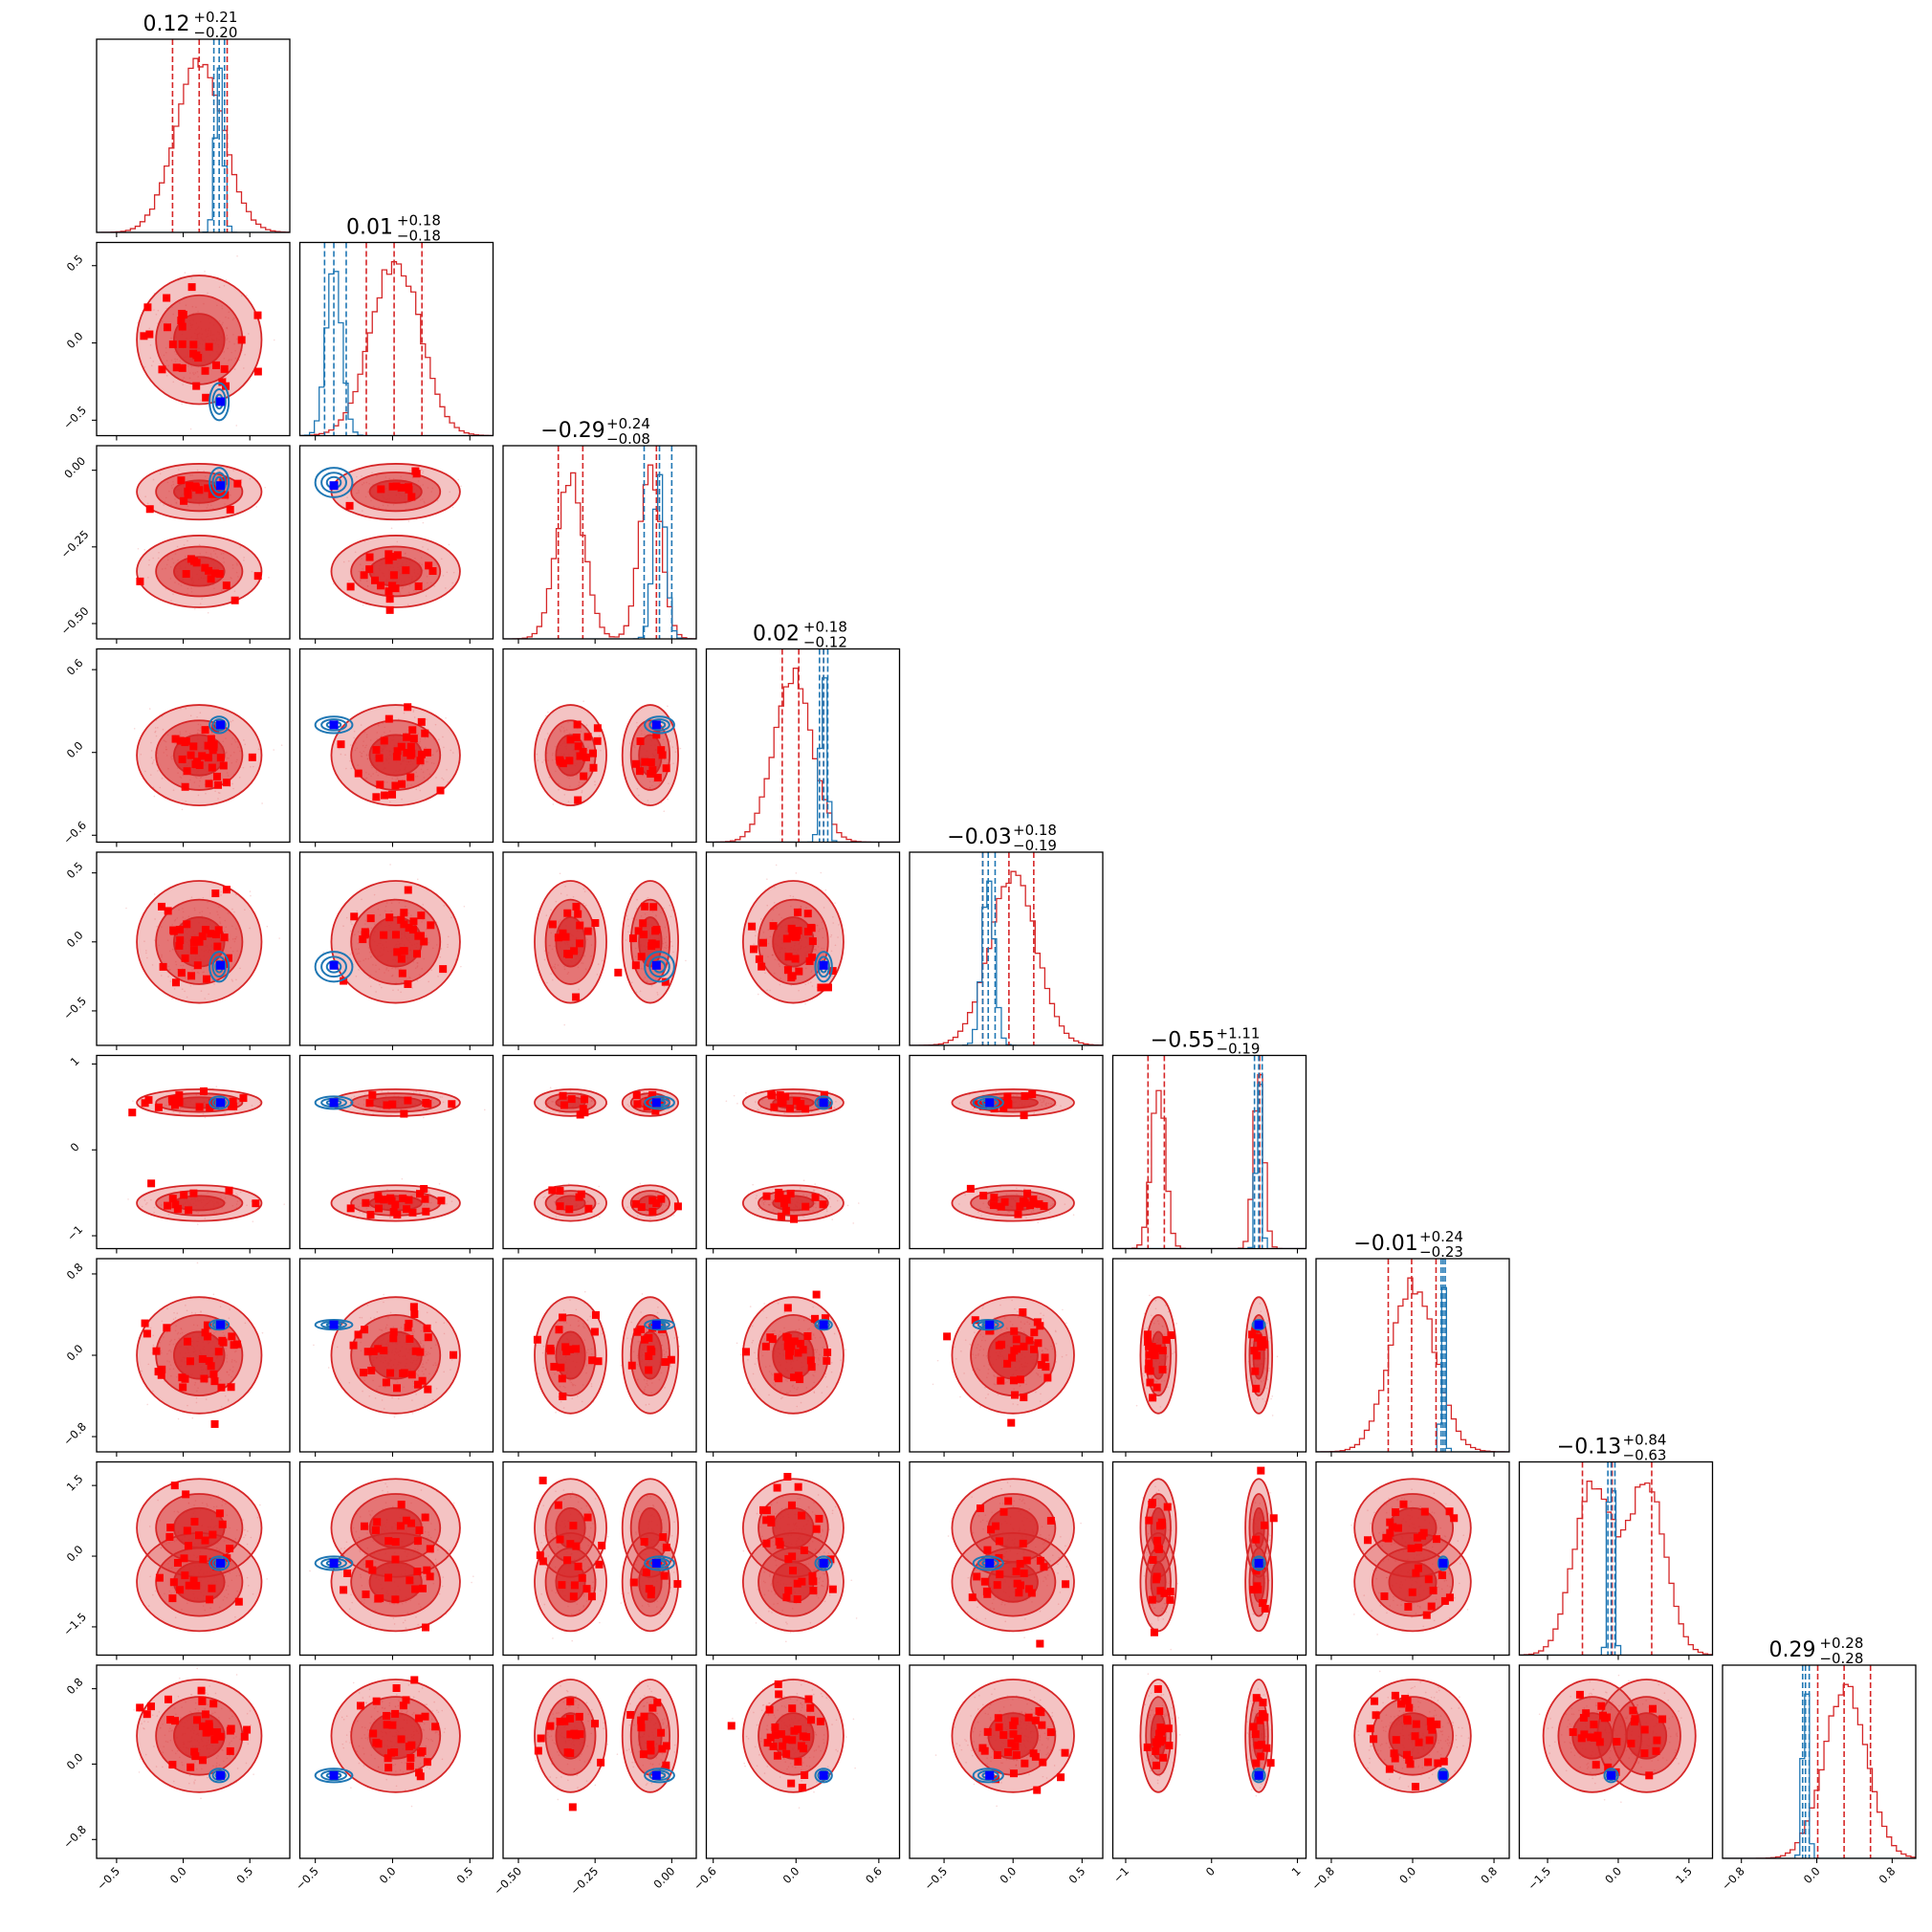 Image resolution: width=1932 pixels, height=1932 pixels. I want to click on panel-title-lower-6: −0.19, so click(1239, 1049).